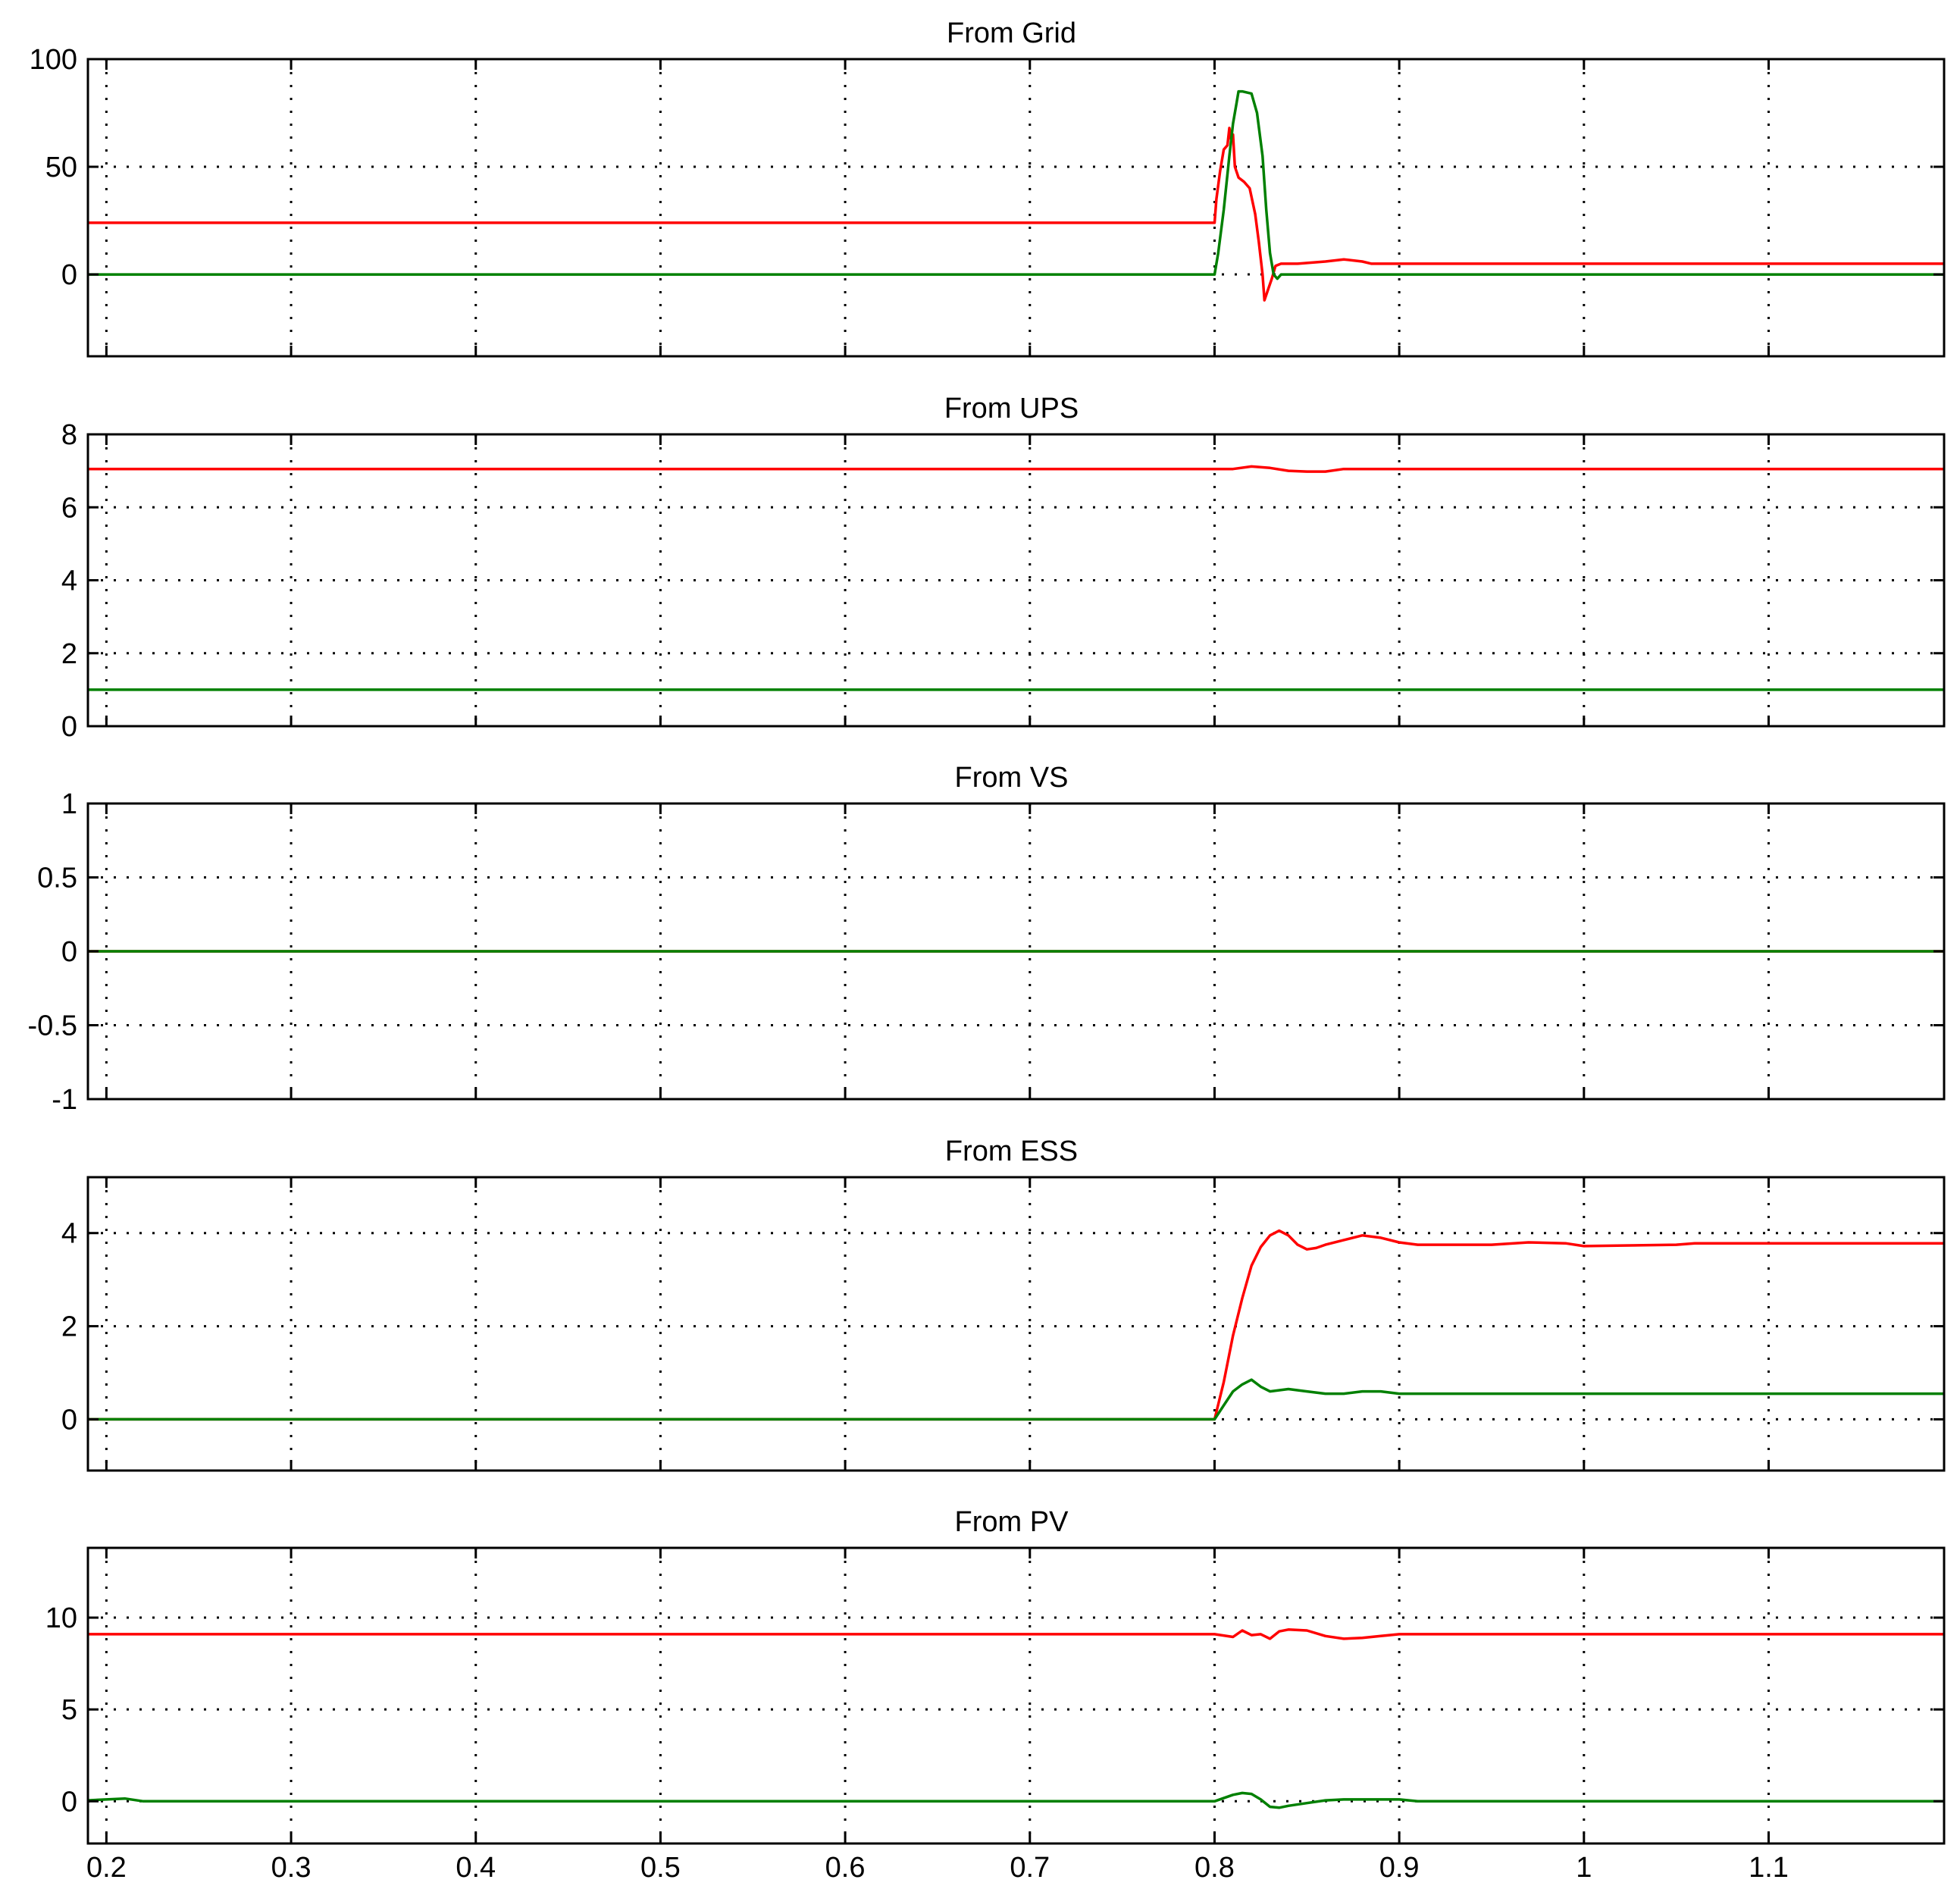 The height and width of the screenshot is (1892, 1960). Describe the element at coordinates (52, 1026) in the screenshot. I see `y-tick-label: -0.5` at that location.